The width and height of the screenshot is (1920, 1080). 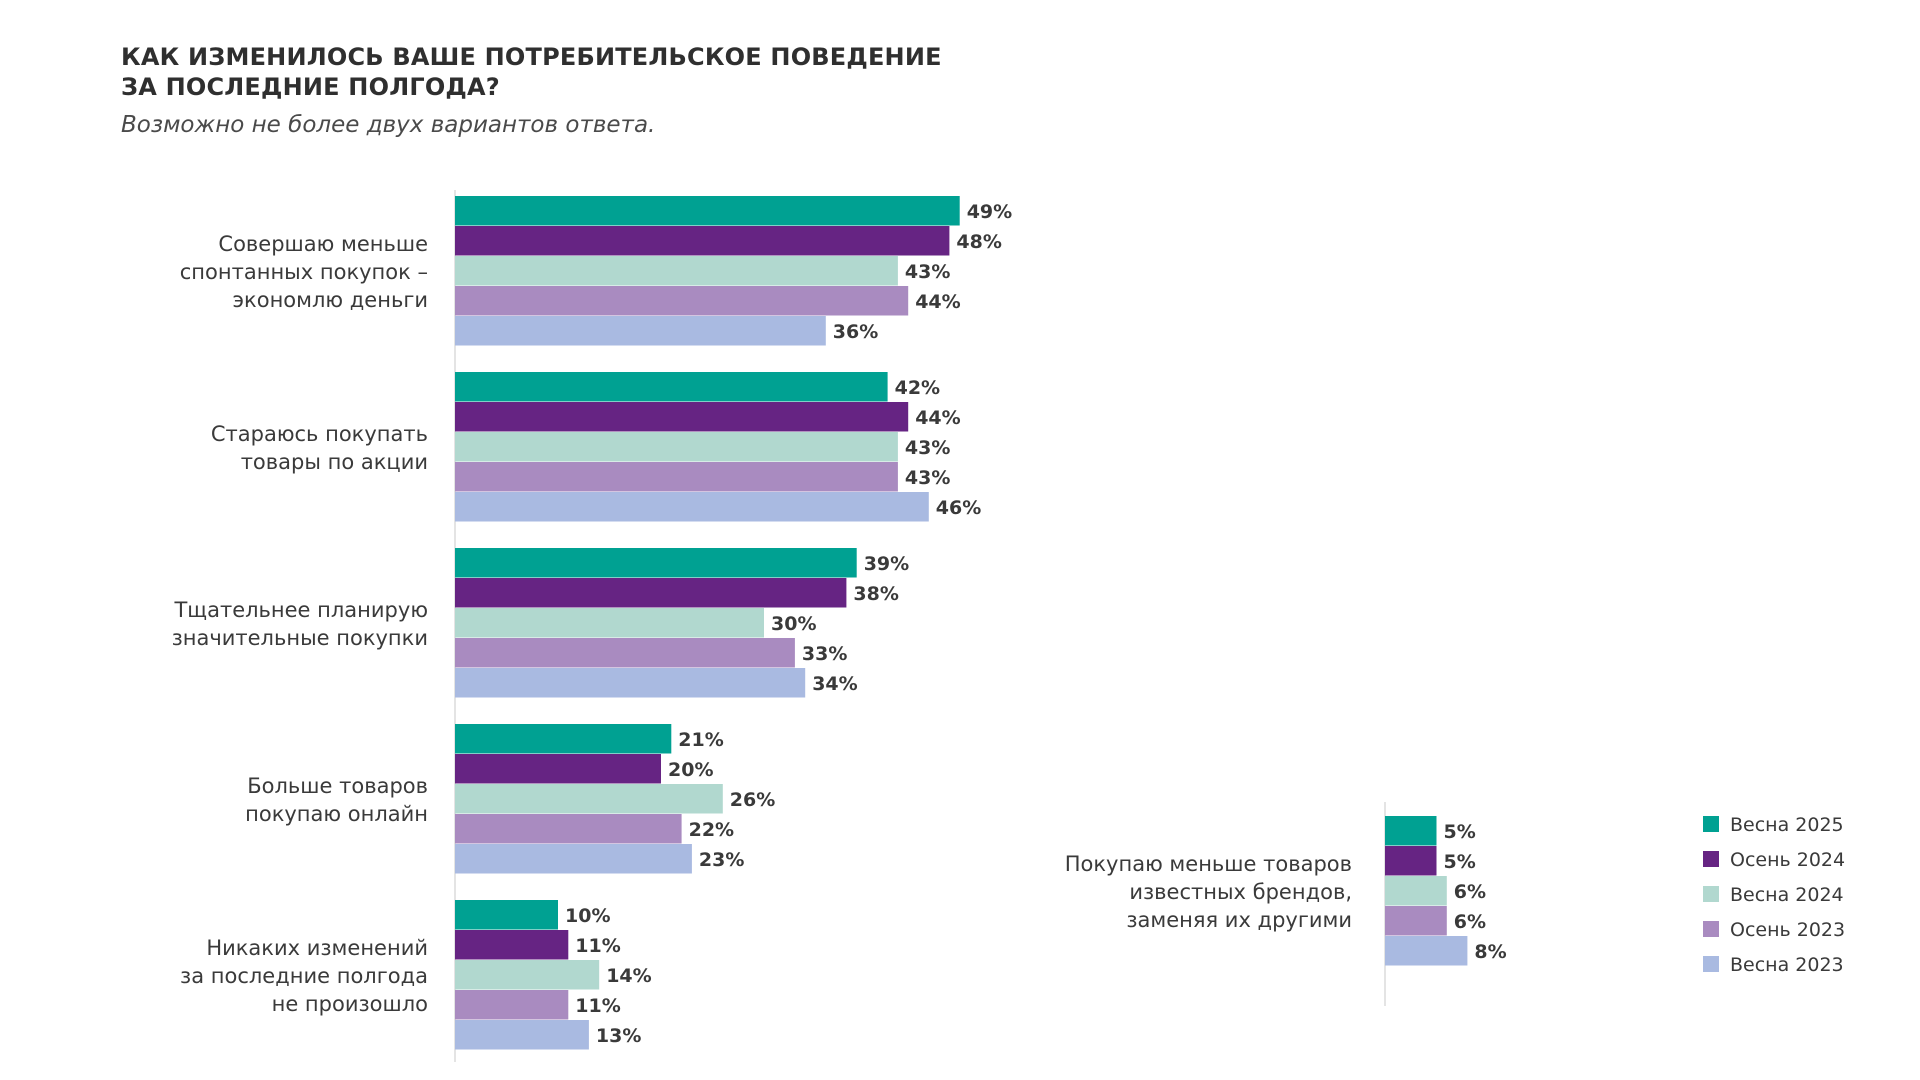 What do you see at coordinates (917, 388) in the screenshot?
I see `data-label-2-series-1: 42%` at bounding box center [917, 388].